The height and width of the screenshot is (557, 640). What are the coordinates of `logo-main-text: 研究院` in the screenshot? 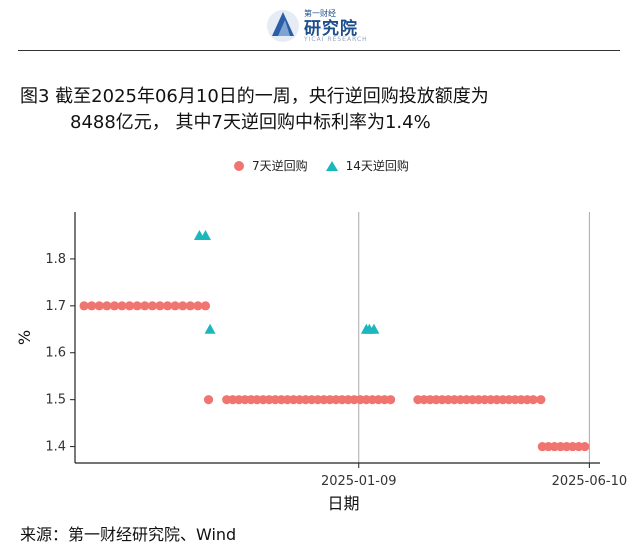 It's located at (331, 29).